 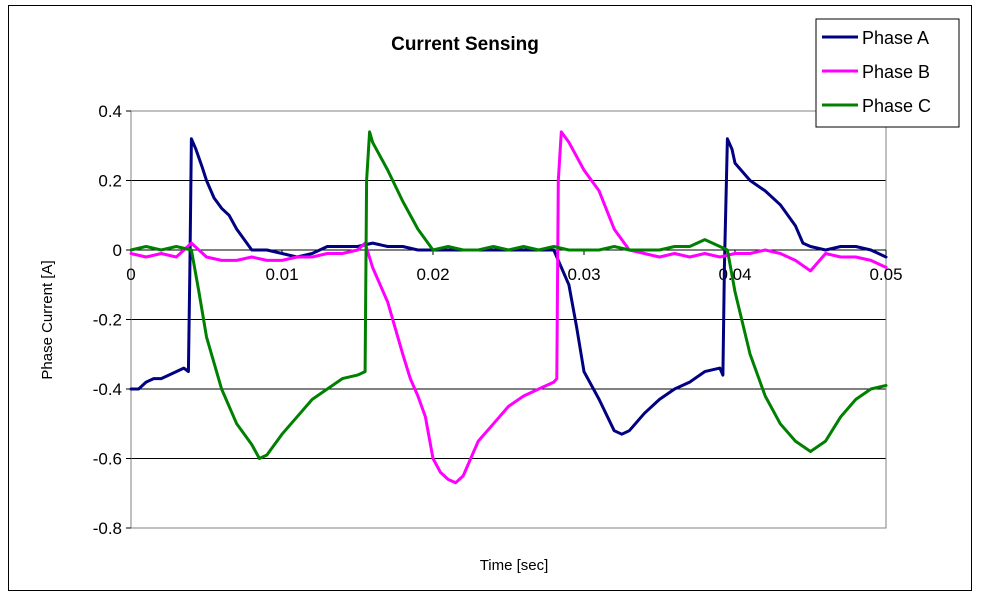 I want to click on x-tick-label: 0.02, so click(x=432, y=274).